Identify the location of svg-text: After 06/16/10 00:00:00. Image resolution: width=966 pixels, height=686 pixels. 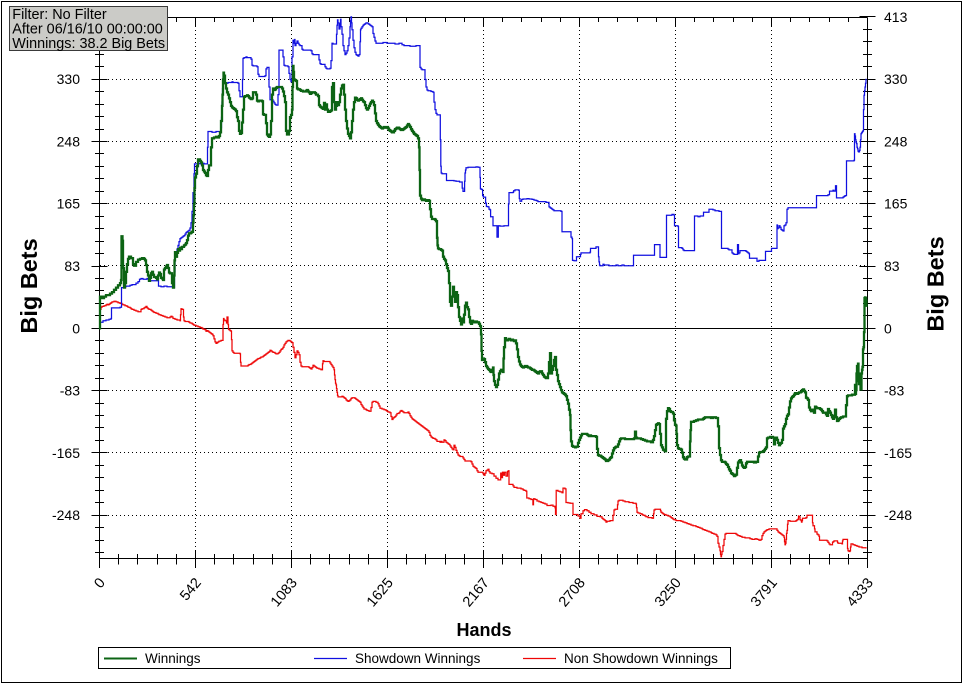
(87, 30).